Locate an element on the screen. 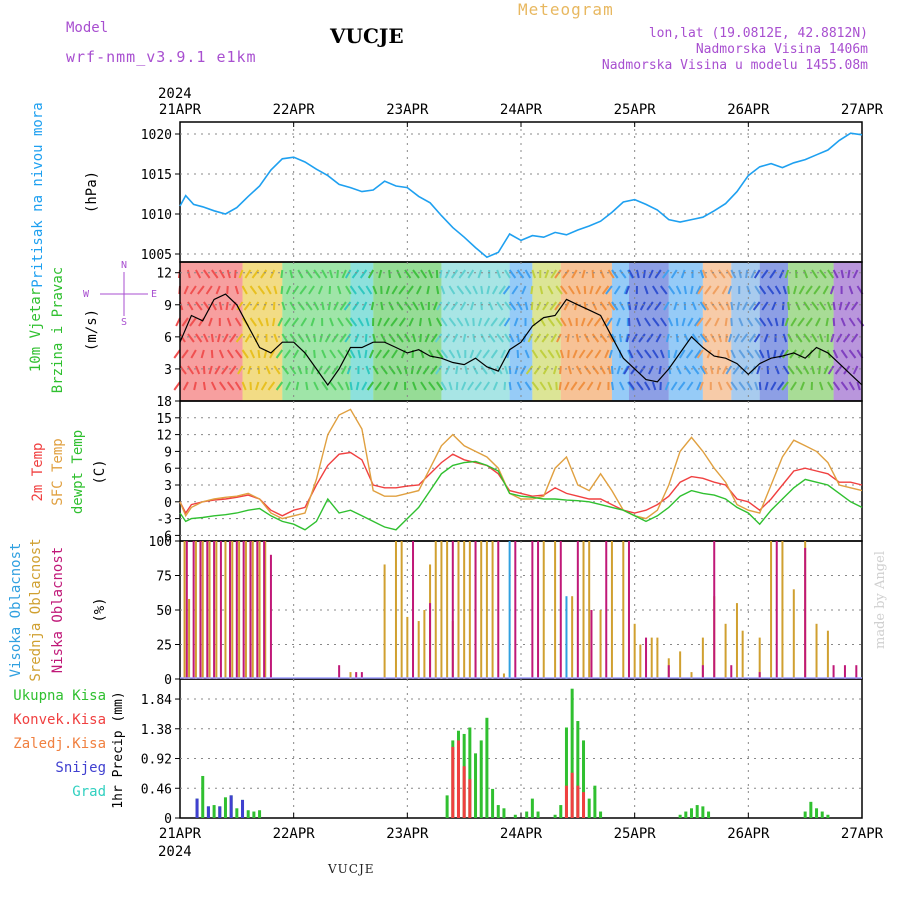 The image size is (900, 900). y-tick-label-2-7: 15 is located at coordinates (164, 419).